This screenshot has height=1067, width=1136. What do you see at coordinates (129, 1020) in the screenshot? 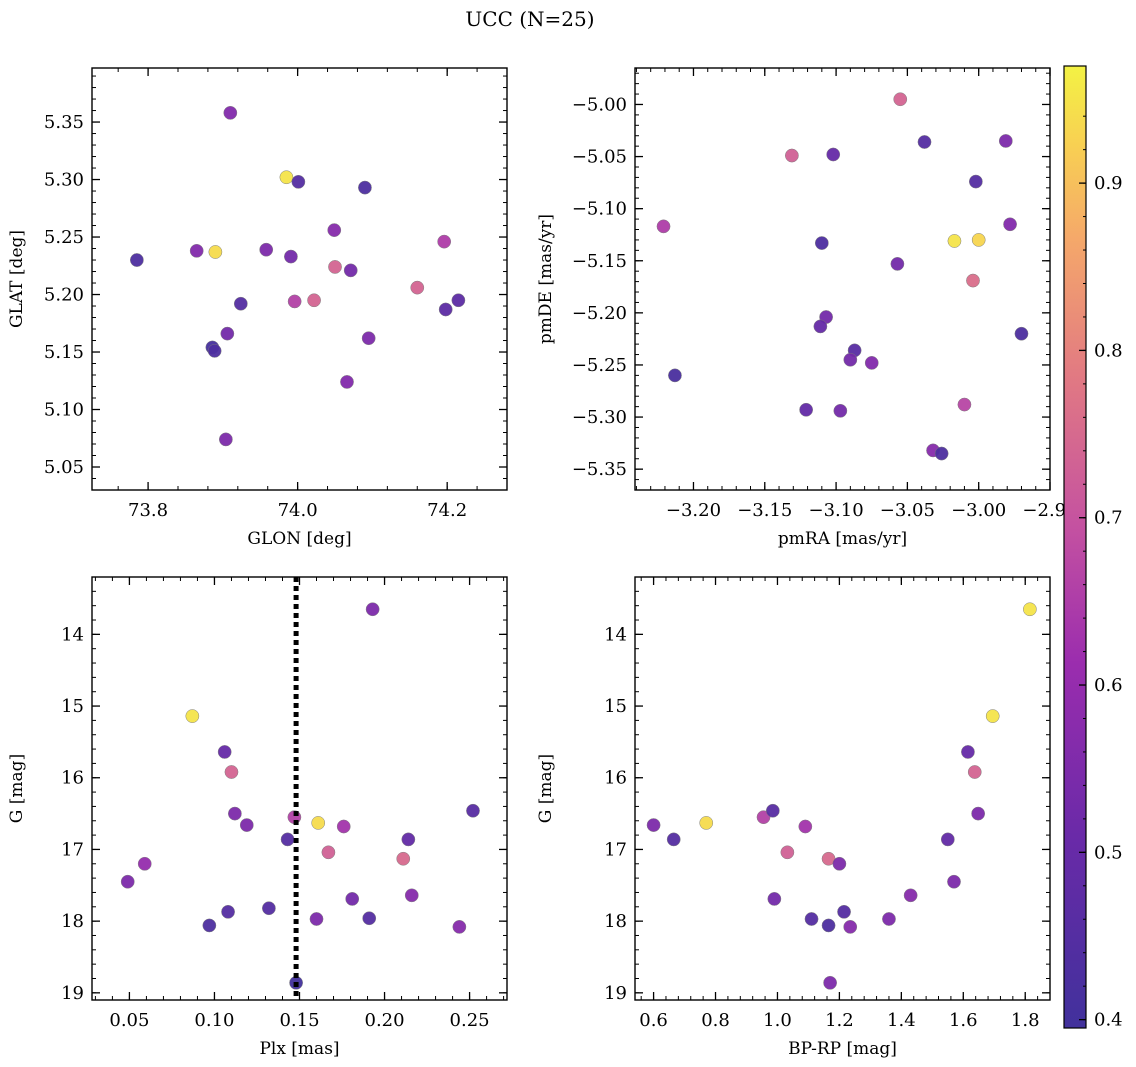
I see `x-tick-label: 0.05` at bounding box center [129, 1020].